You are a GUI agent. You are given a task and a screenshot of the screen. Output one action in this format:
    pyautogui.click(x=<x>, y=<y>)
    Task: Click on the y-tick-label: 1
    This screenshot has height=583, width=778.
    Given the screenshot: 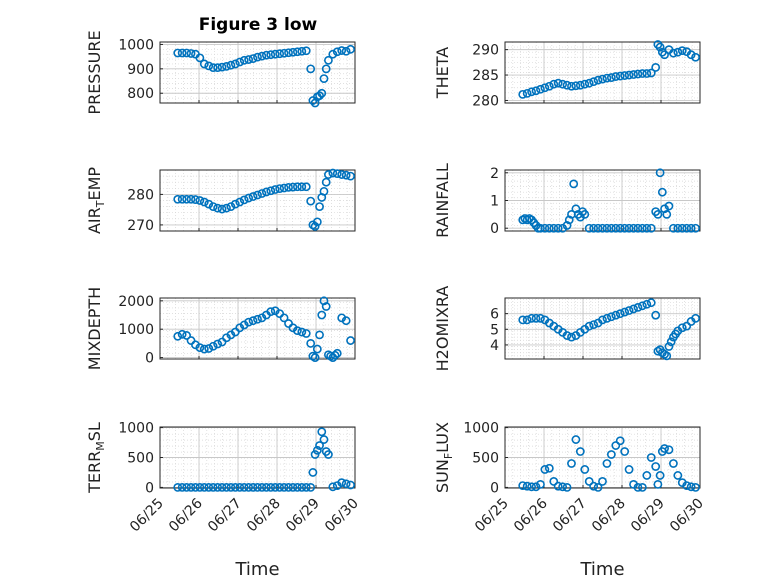 What is the action you would take?
    pyautogui.click(x=494, y=202)
    